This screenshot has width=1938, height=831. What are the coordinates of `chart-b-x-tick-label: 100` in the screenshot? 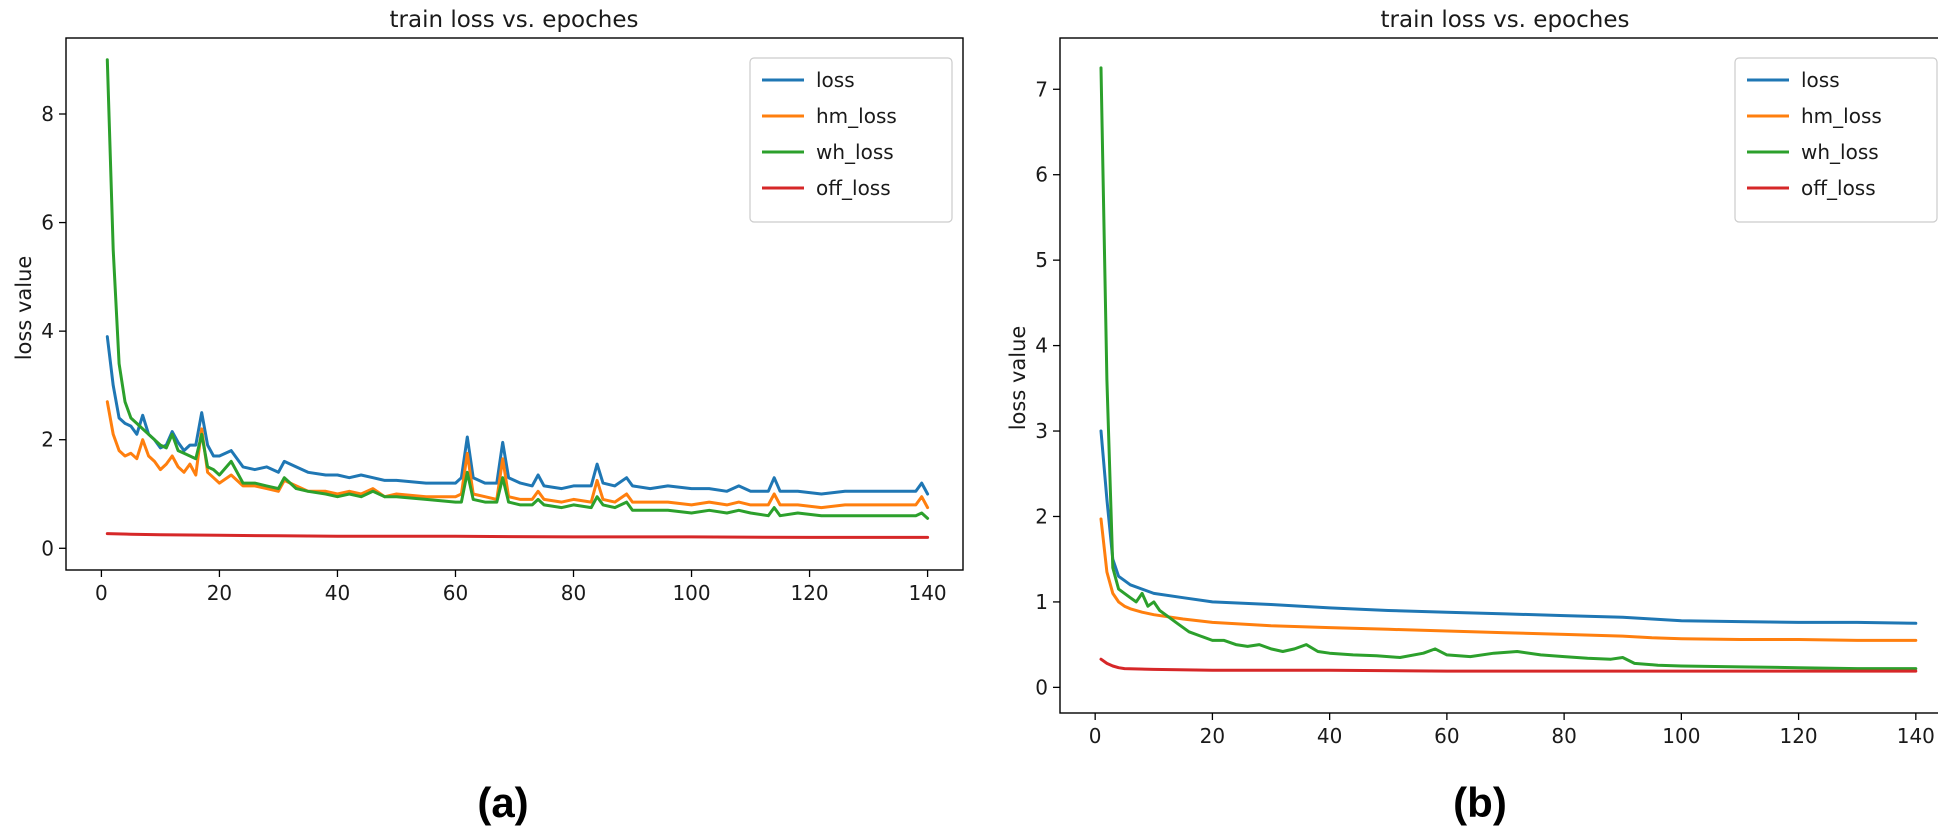 It's located at (1681, 736).